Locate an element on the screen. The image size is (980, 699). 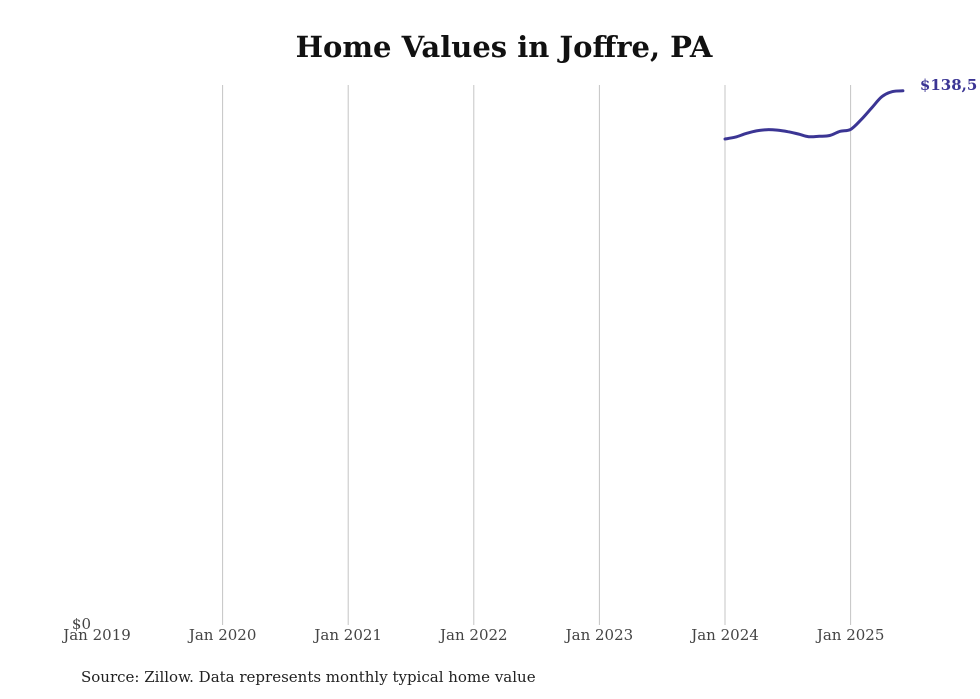
x-tick-label: Jan 2020 is located at coordinates (222, 635).